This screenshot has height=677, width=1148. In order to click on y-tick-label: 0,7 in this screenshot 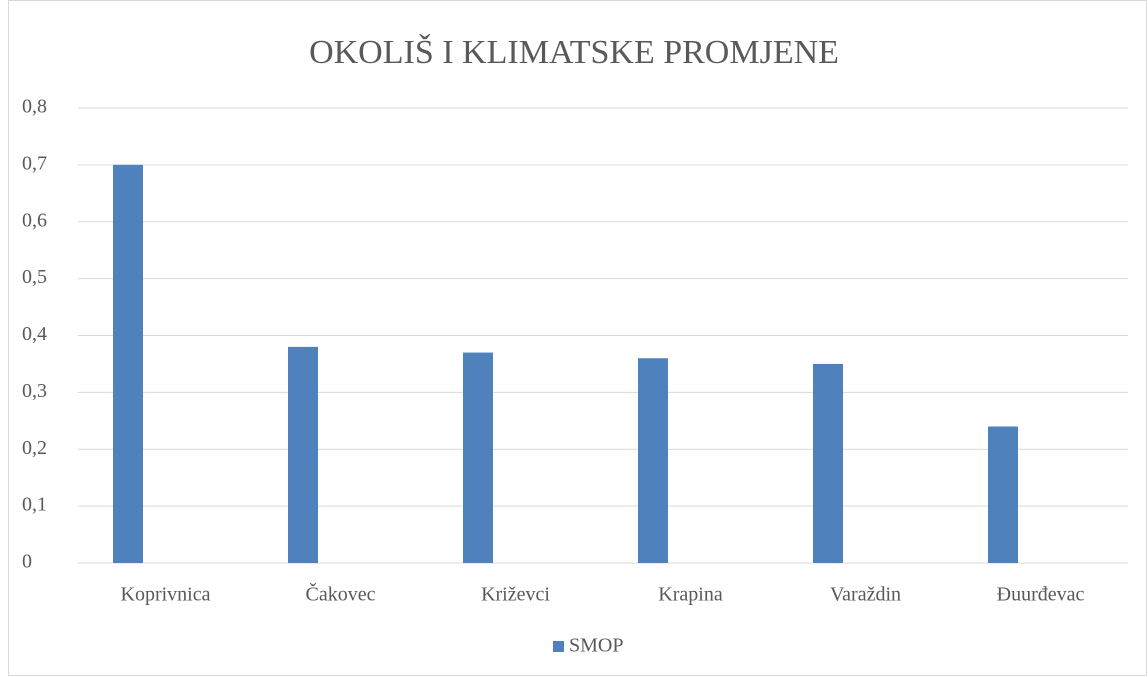, I will do `click(34, 163)`.